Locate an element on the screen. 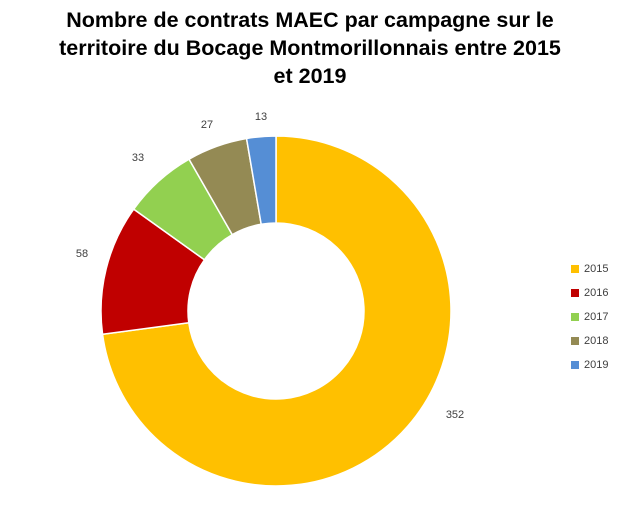  legend-item-2017: 2017 is located at coordinates (589, 317).